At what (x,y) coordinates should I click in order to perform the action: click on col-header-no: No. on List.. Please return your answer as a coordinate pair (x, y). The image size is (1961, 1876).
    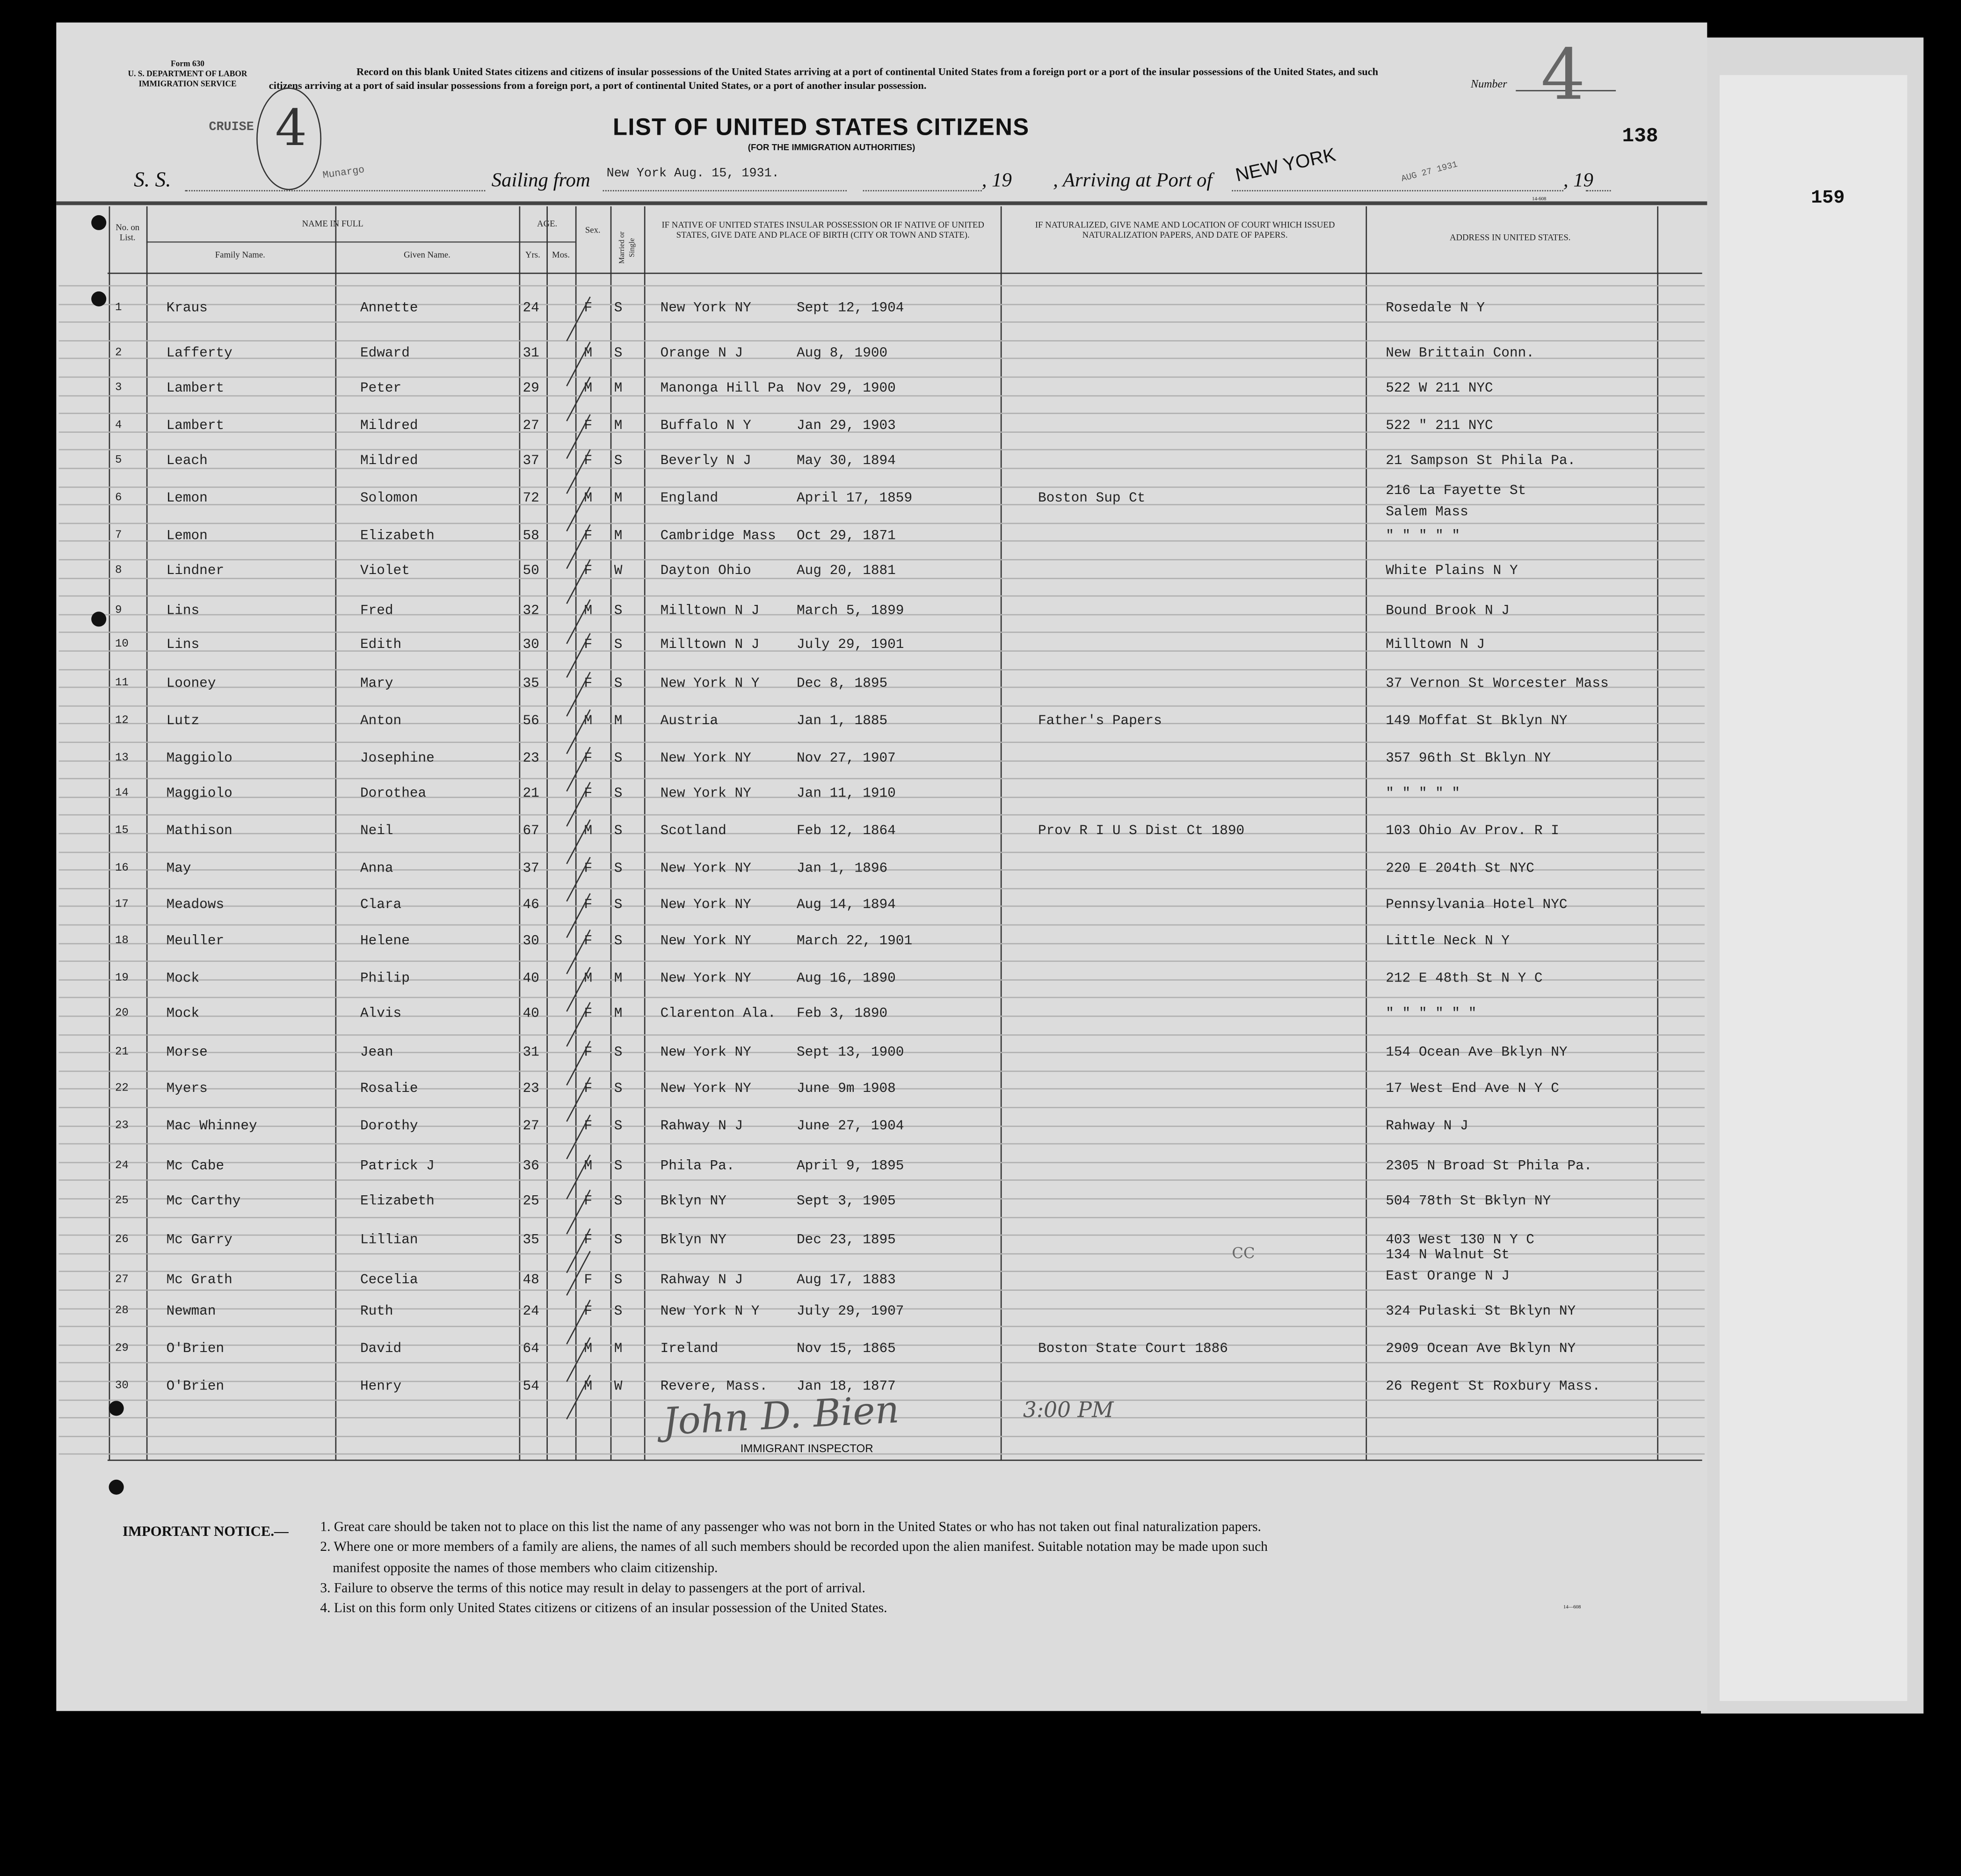
    Looking at the image, I should click on (128, 232).